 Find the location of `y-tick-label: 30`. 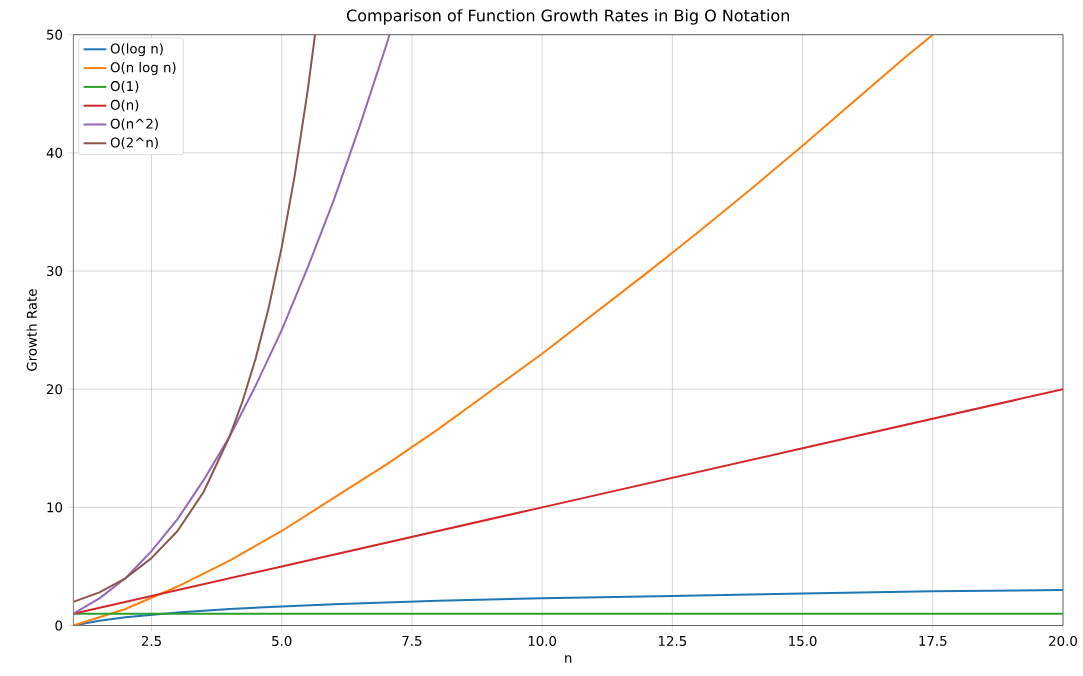

y-tick-label: 30 is located at coordinates (55, 270).